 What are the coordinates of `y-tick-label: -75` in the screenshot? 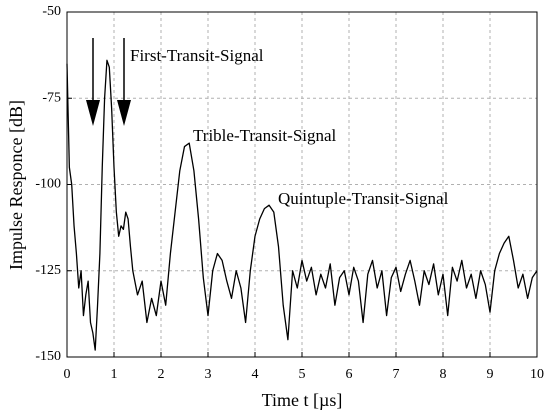 It's located at (51, 97).